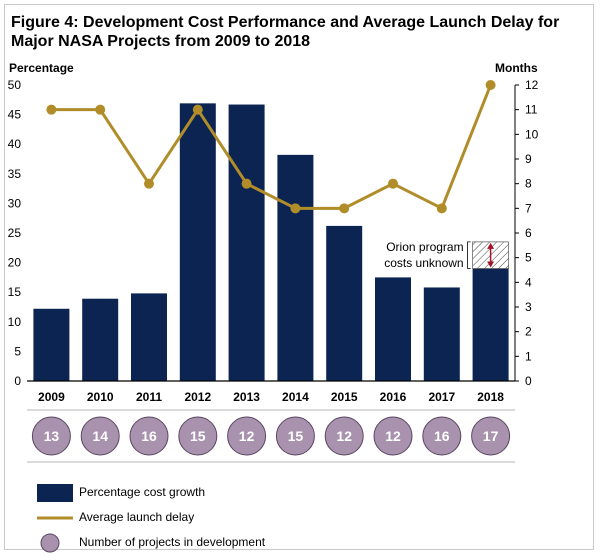 This screenshot has height=560, width=600. What do you see at coordinates (149, 183) in the screenshot?
I see `launch-delay-point-2011` at bounding box center [149, 183].